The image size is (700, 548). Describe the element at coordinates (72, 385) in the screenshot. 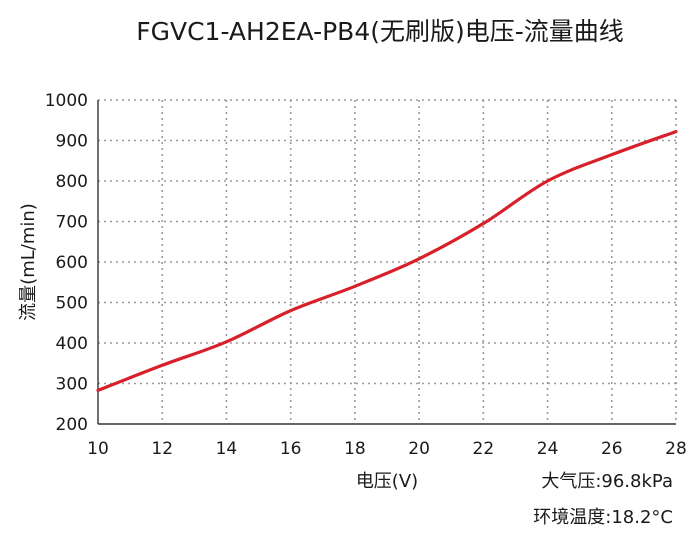

I see `y-tick-label: 300` at that location.